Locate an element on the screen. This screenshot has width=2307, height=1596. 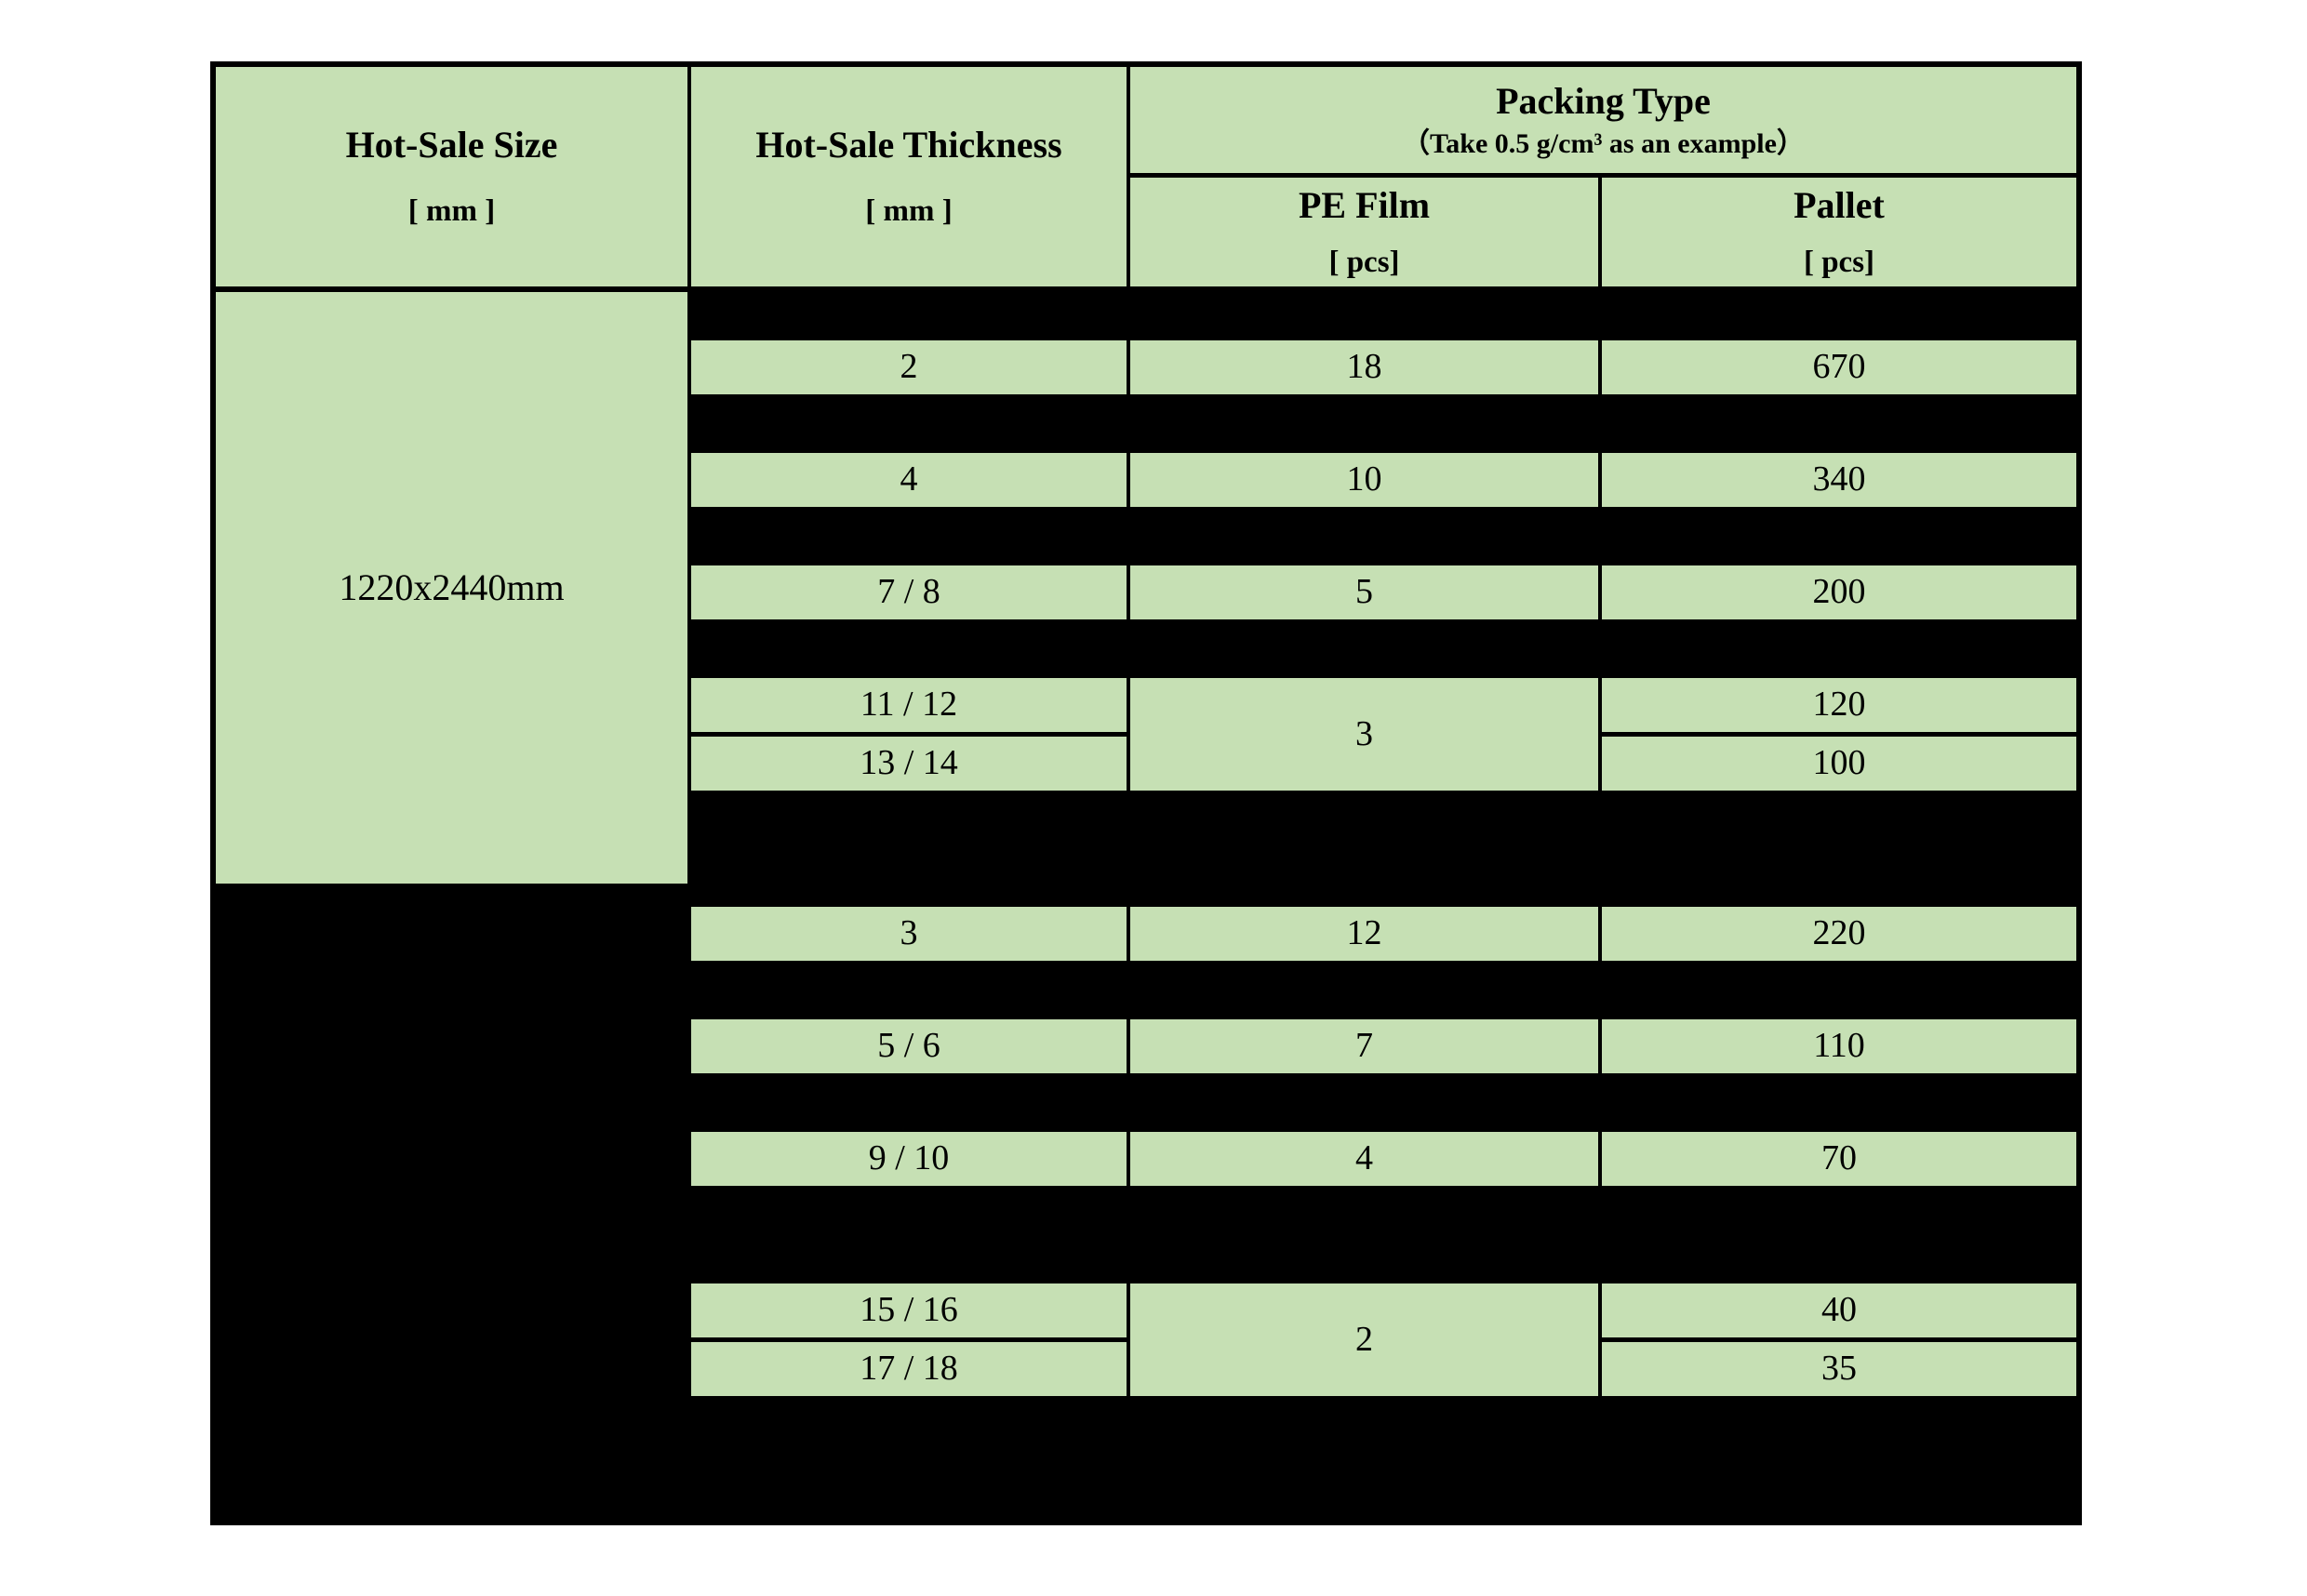
pallet-value: 110 is located at coordinates (1839, 1046).